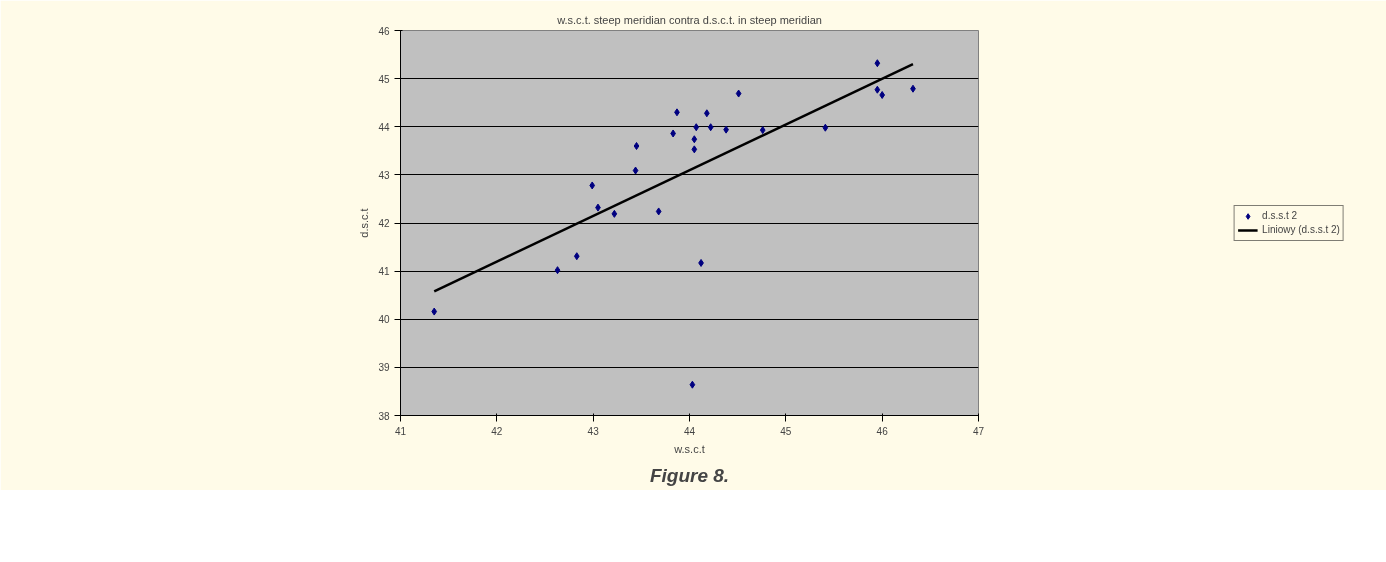 The image size is (1386, 562). Describe the element at coordinates (978, 431) in the screenshot. I see `x-tick-label: 47` at that location.